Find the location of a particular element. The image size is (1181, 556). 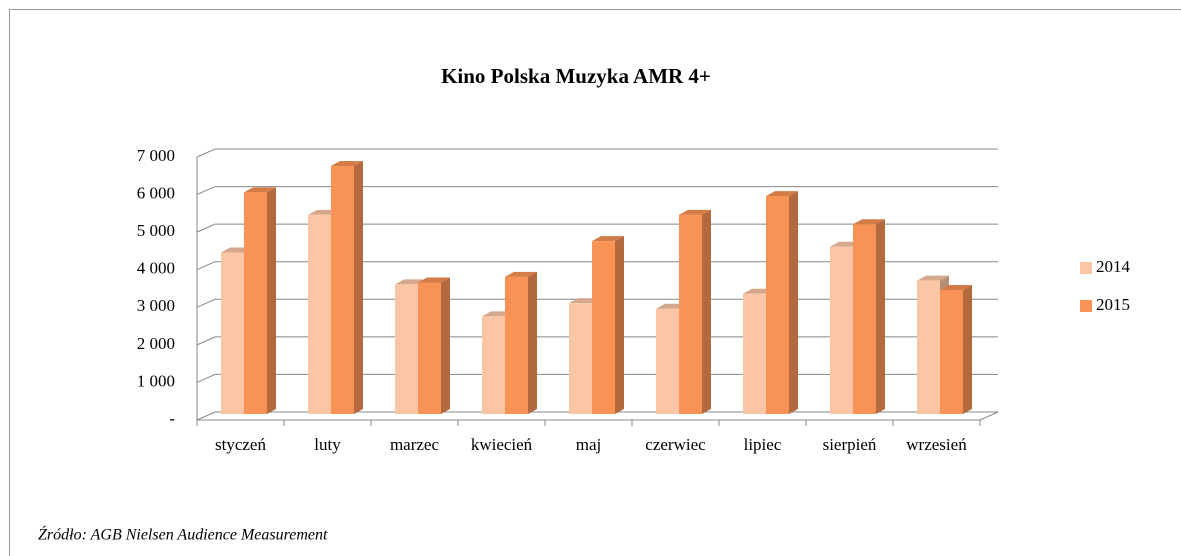

x-tick-label: lipiec is located at coordinates (763, 444).